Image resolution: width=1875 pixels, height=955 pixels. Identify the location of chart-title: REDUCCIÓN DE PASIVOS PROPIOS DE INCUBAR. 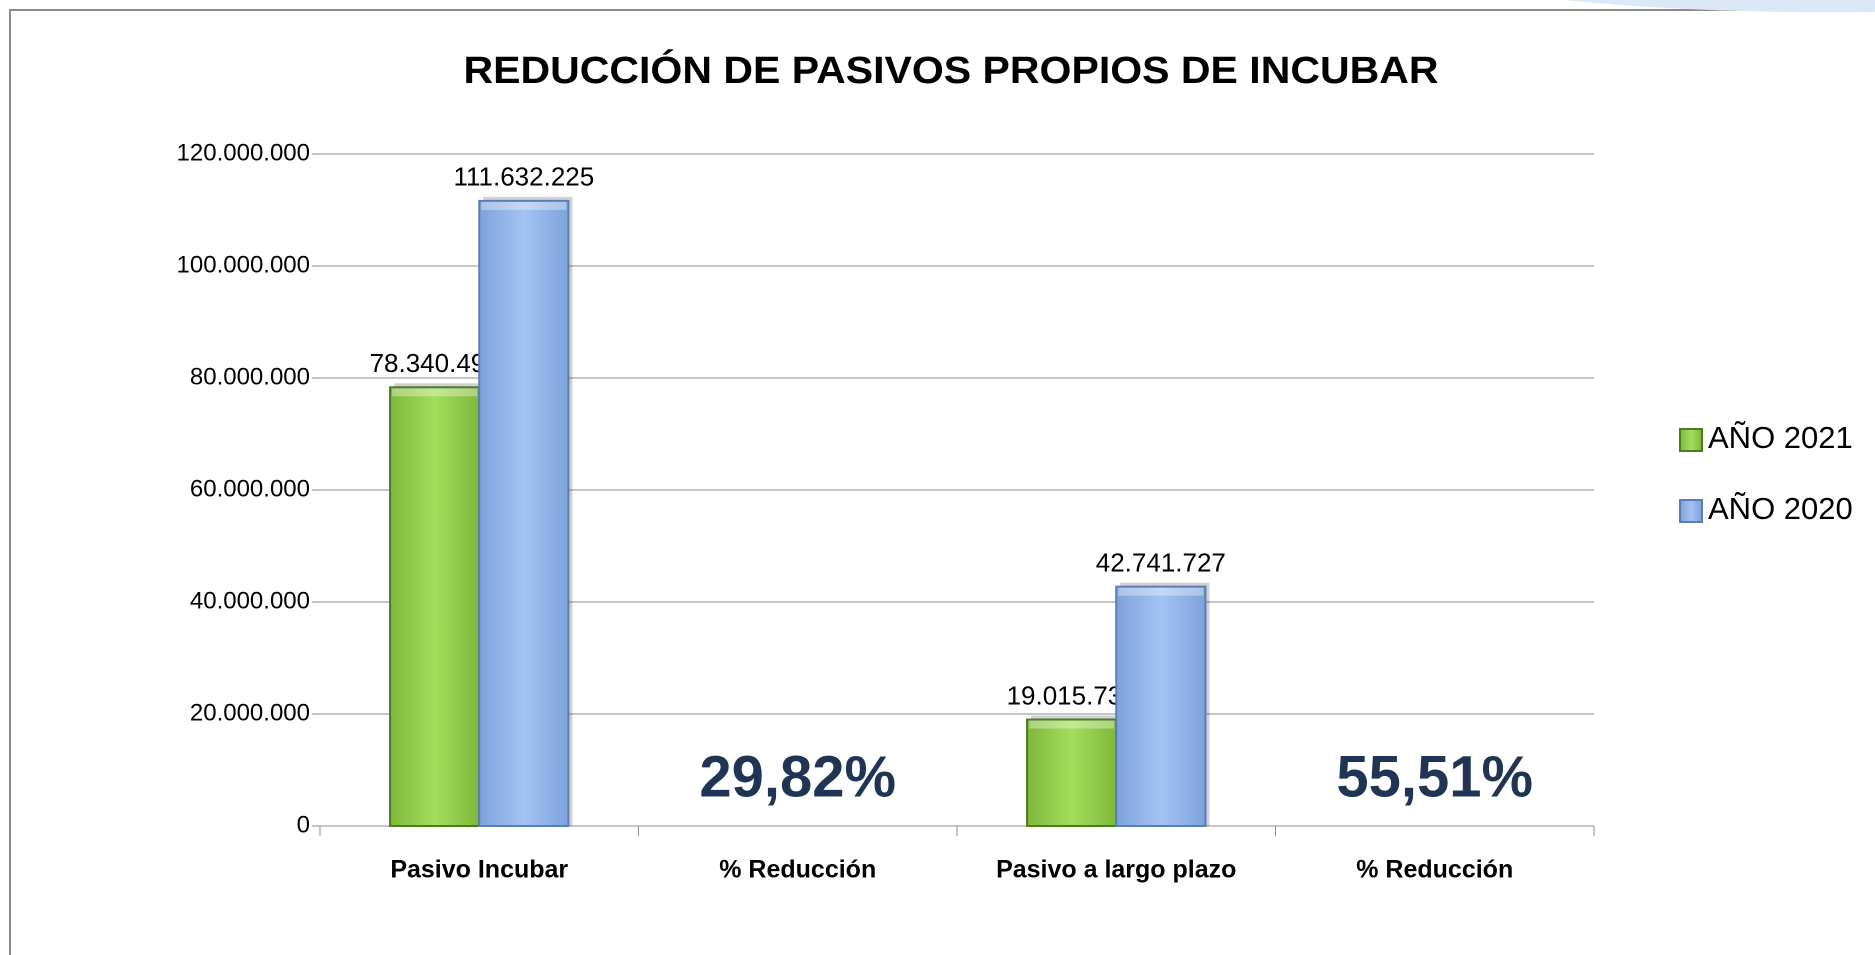
(951, 70).